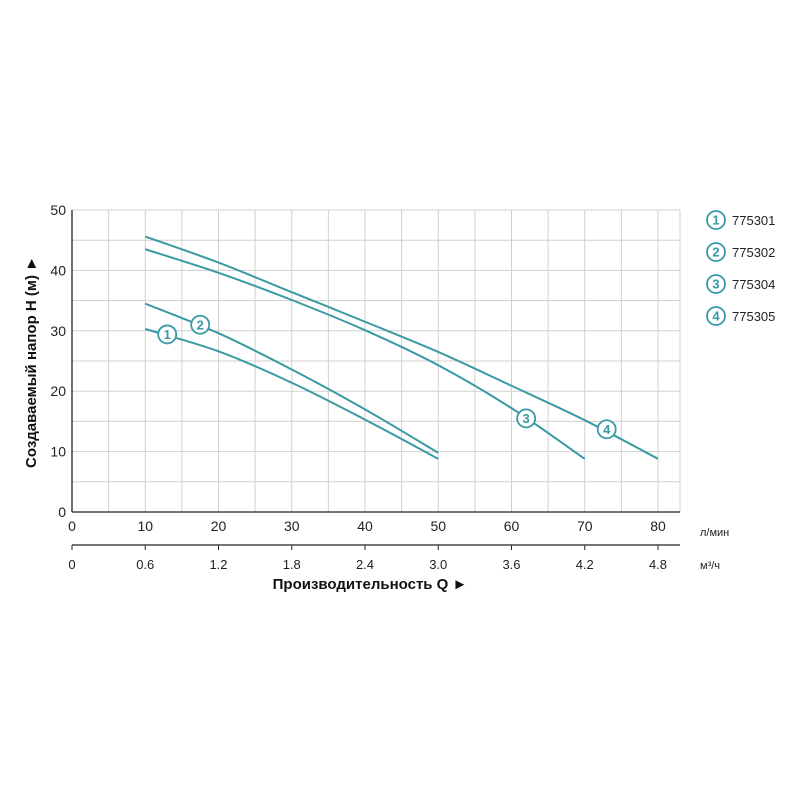 Image resolution: width=800 pixels, height=800 pixels. I want to click on legend-badge-label: 3, so click(715, 284).